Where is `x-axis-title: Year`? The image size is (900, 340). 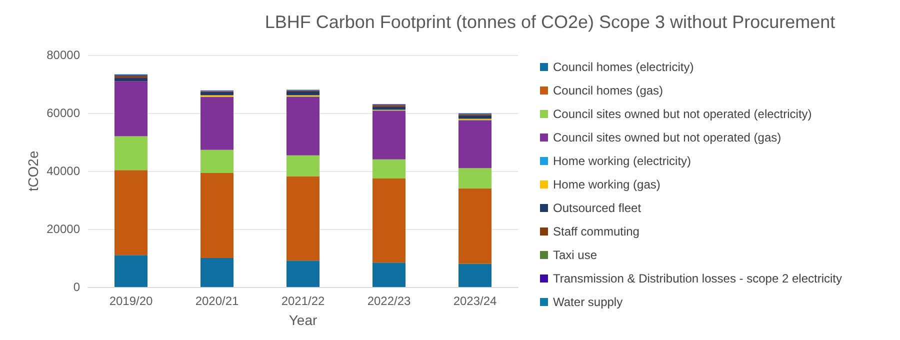 x-axis-title: Year is located at coordinates (303, 320).